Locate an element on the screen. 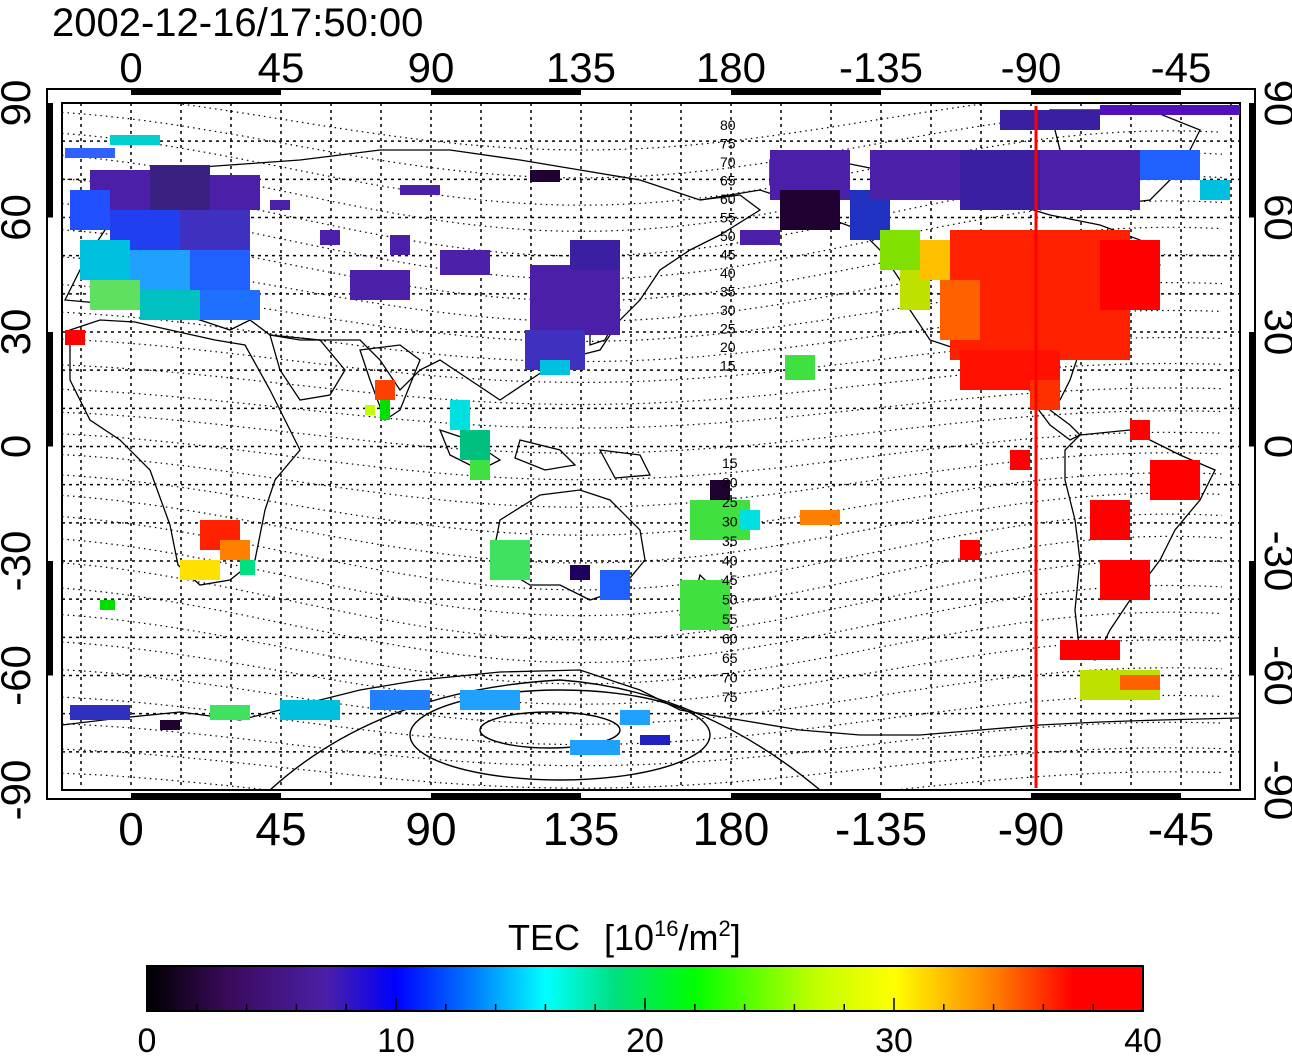 This screenshot has height=1057, width=1292. contour-label-north-10: 30 is located at coordinates (728, 310).